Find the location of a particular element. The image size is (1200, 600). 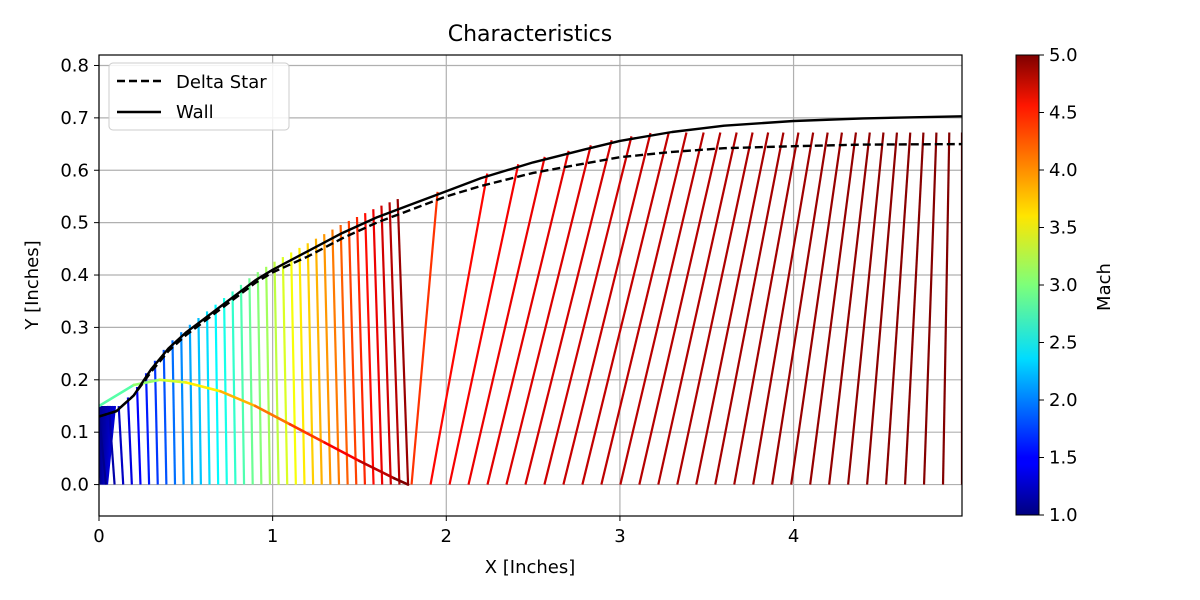

colorbar-tick-label: 4.0 is located at coordinates (1063, 170).